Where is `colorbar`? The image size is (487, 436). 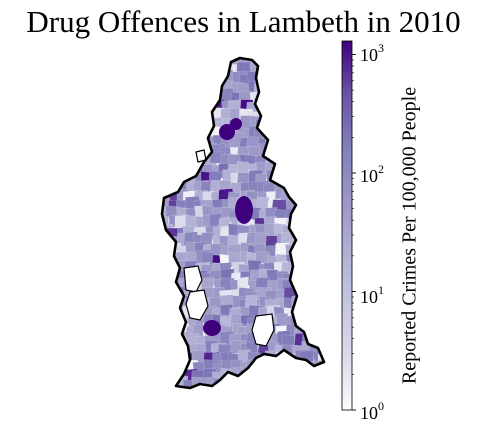
colorbar is located at coordinates (348, 225).